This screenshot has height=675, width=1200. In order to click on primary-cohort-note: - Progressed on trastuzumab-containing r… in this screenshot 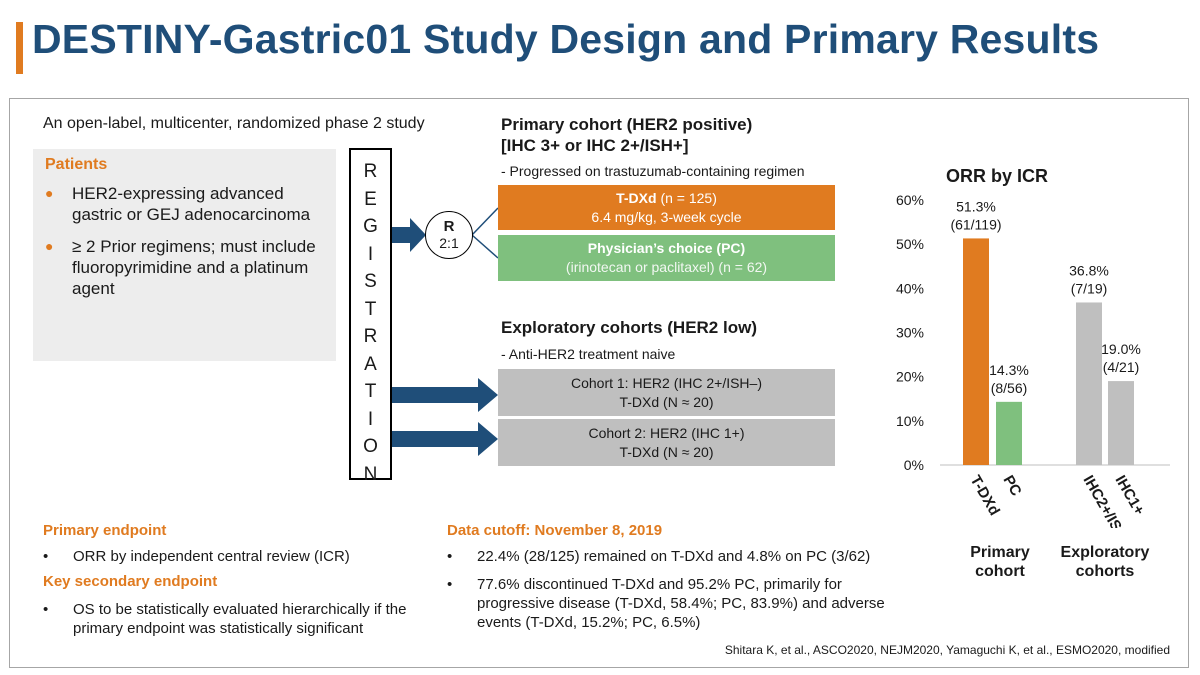, I will do `click(653, 171)`.